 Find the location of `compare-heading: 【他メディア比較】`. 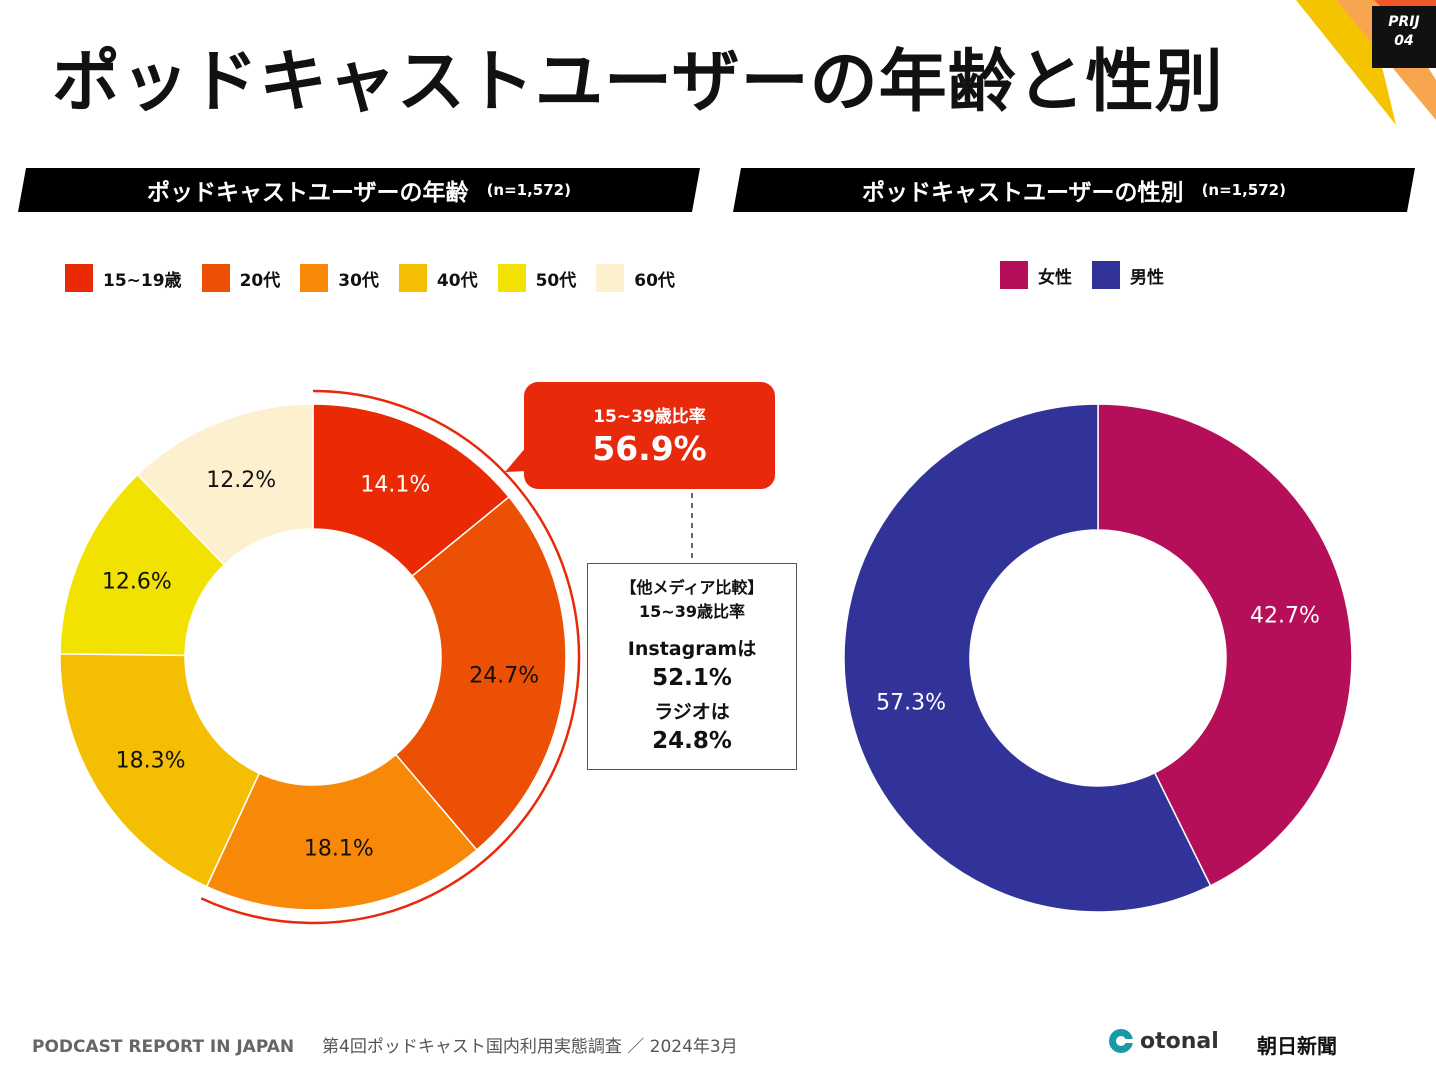

compare-heading: 【他メディア比較】 is located at coordinates (692, 587).